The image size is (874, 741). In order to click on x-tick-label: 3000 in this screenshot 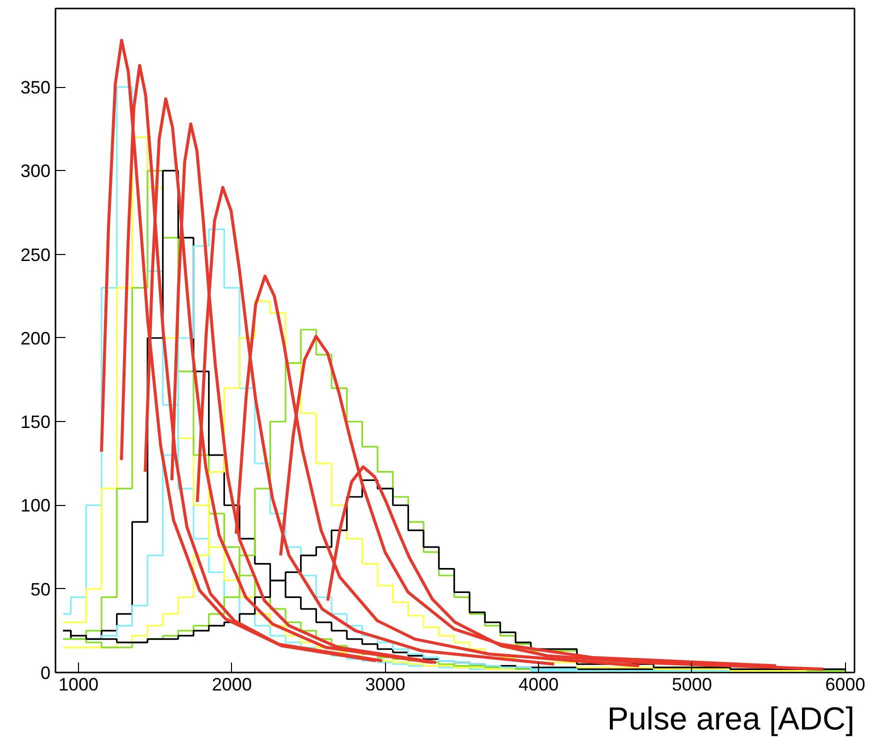, I will do `click(385, 684)`.